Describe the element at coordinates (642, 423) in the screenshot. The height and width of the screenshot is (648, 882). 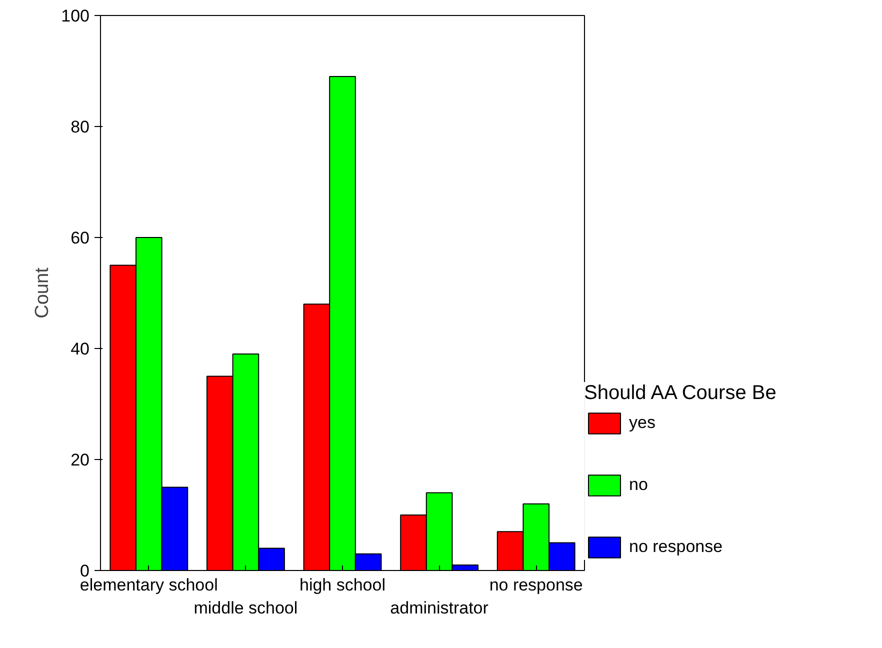
I see `legend-label: yes` at that location.